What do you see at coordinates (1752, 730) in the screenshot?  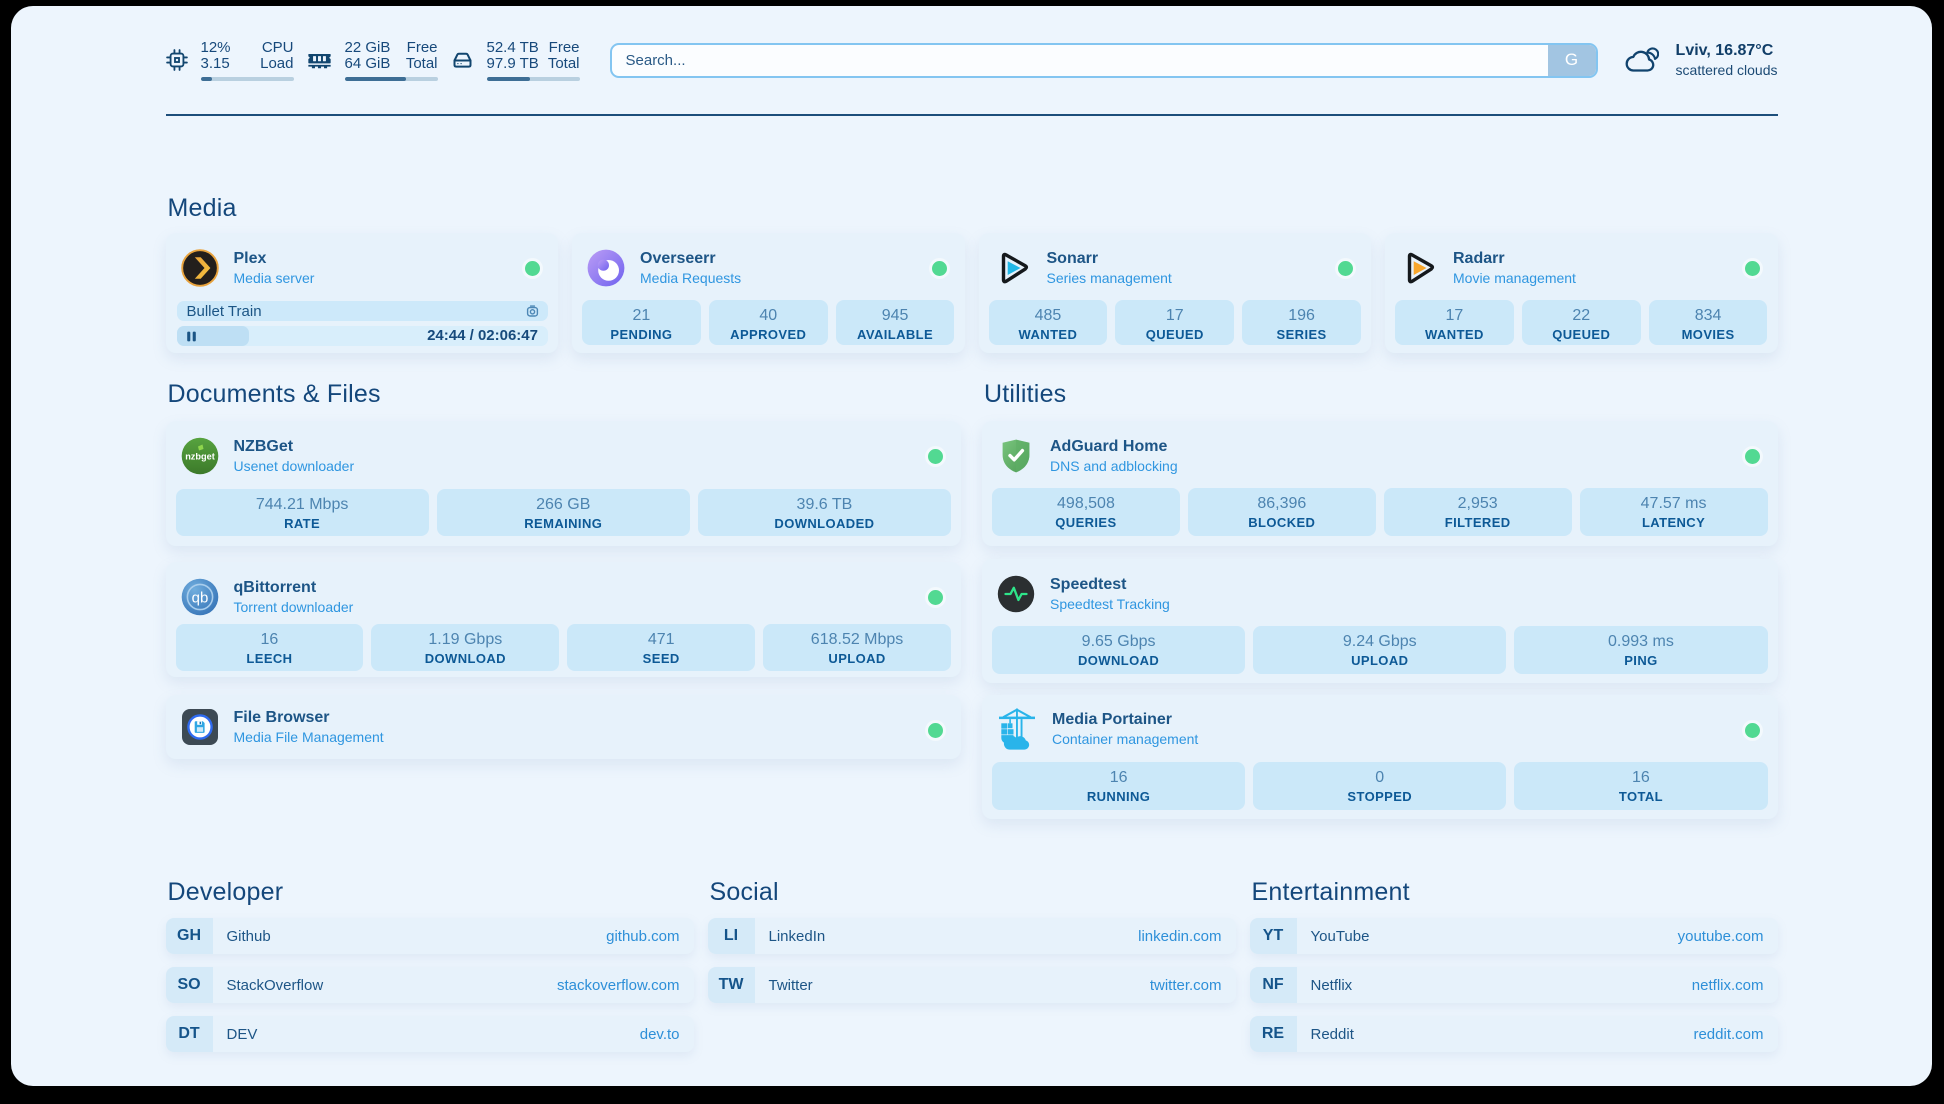 I see `portainer-status-dot` at bounding box center [1752, 730].